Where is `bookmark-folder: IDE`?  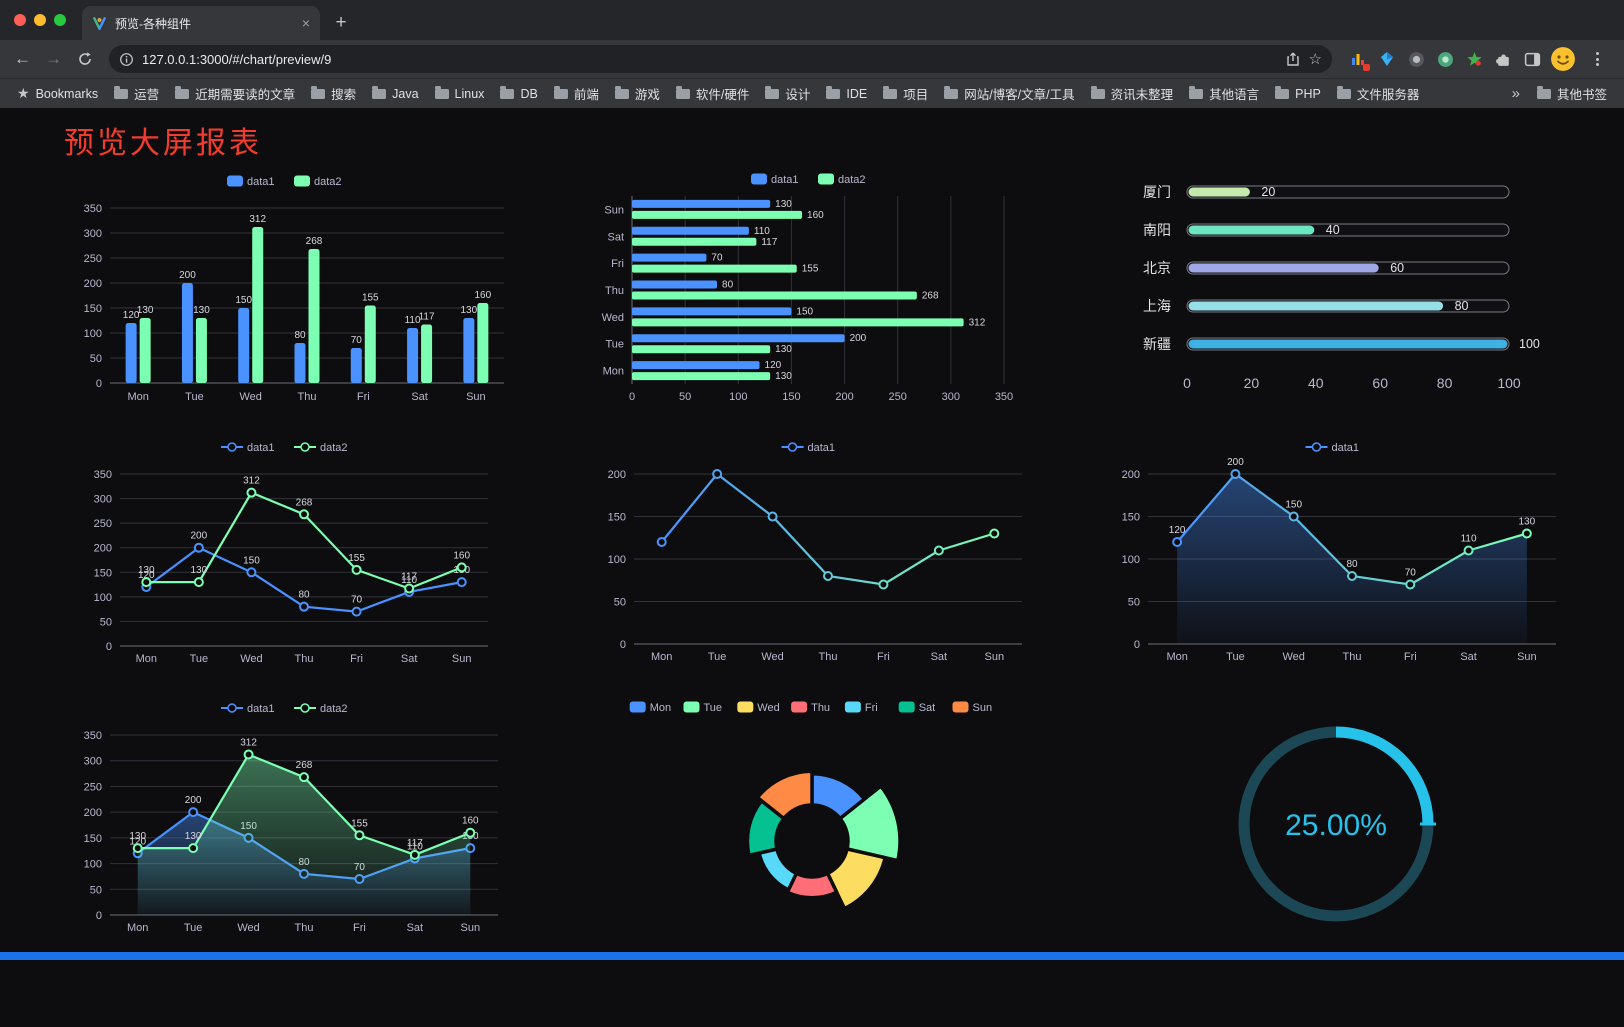
bookmark-folder: IDE is located at coordinates (846, 94).